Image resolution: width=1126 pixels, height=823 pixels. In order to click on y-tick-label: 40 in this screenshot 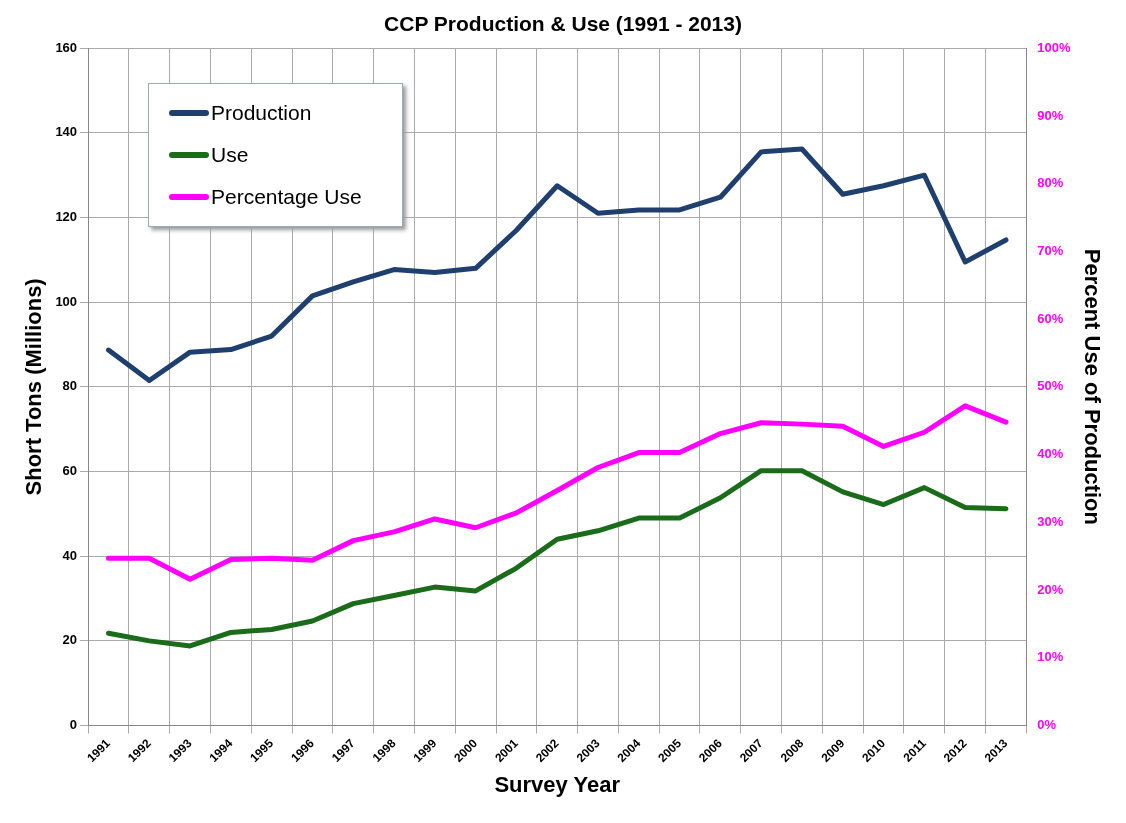, I will do `click(70, 555)`.